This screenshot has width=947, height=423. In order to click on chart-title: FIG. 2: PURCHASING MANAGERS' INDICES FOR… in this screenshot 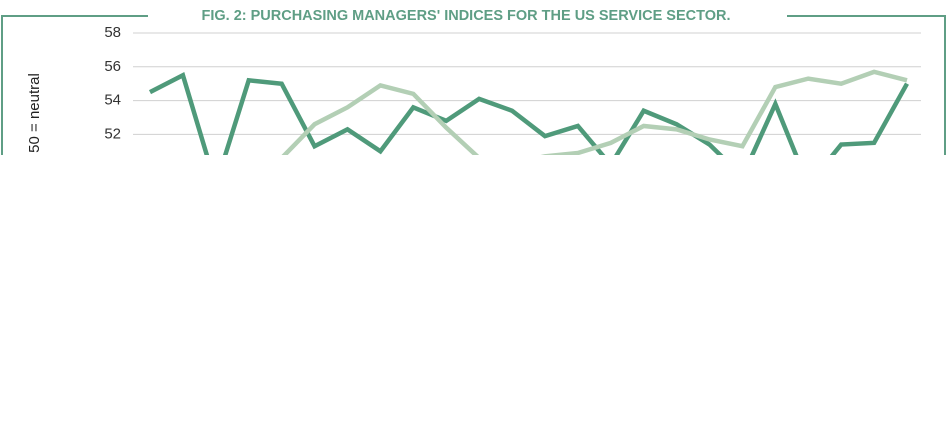, I will do `click(465, 16)`.